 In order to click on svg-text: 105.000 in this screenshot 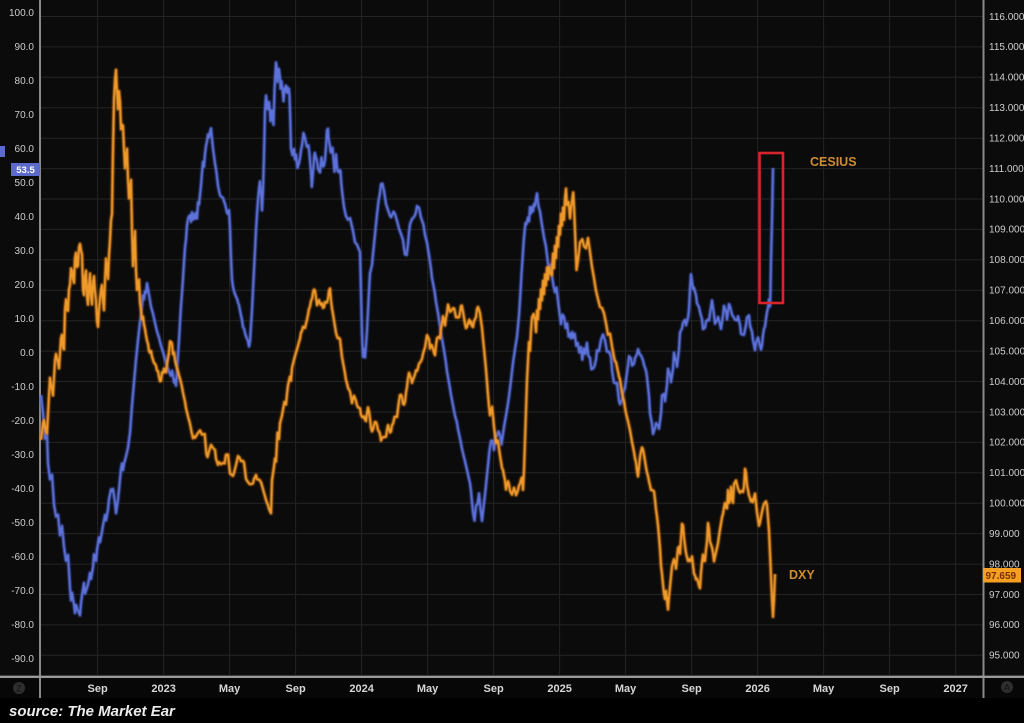, I will do `click(1006, 351)`.